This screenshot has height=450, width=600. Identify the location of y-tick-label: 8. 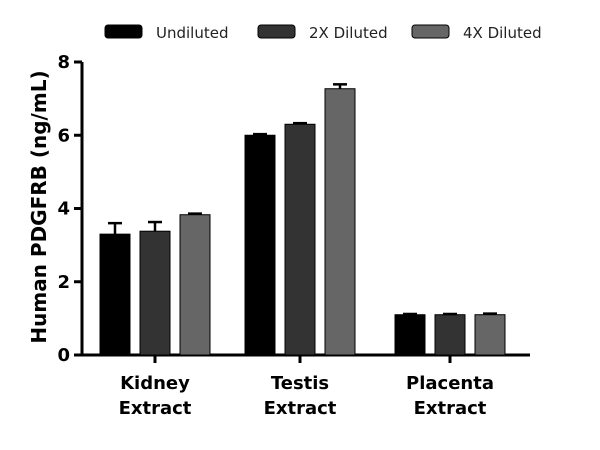
(63, 62).